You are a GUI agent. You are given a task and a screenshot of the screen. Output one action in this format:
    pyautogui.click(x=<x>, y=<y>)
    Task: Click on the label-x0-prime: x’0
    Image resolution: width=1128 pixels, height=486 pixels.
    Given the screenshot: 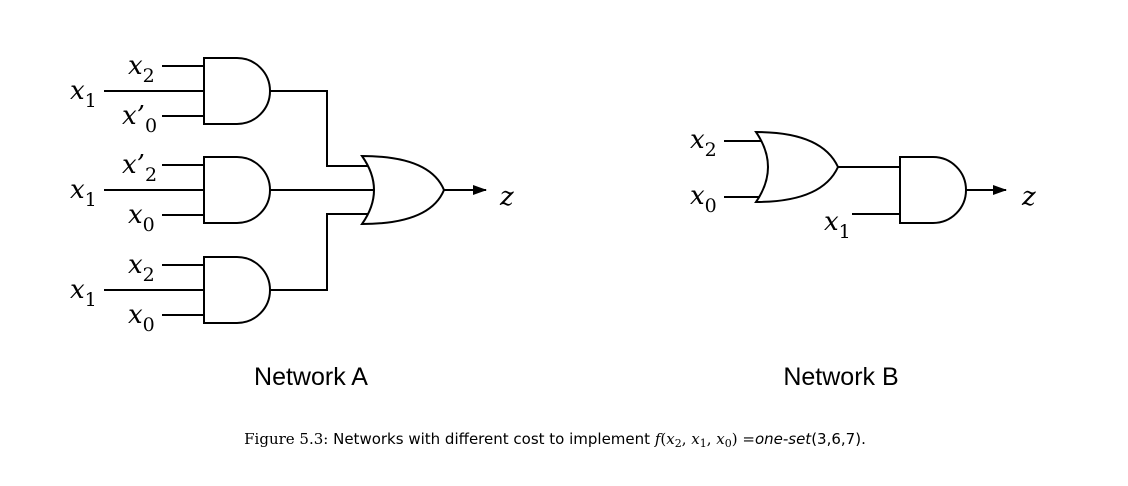 What is the action you would take?
    pyautogui.click(x=139, y=119)
    